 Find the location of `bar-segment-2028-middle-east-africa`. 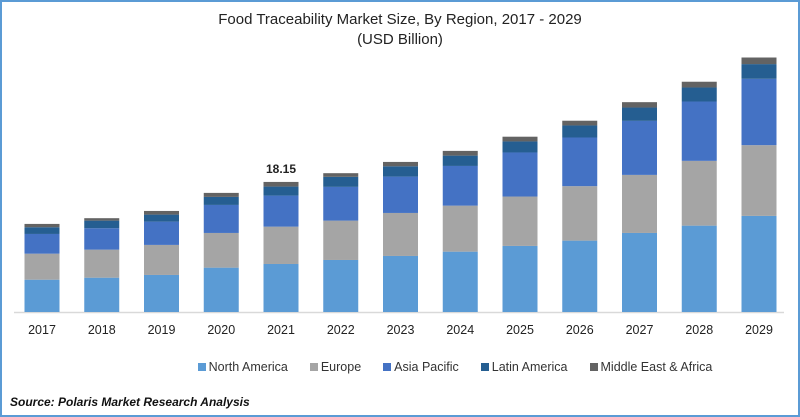

bar-segment-2028-middle-east-africa is located at coordinates (699, 84).